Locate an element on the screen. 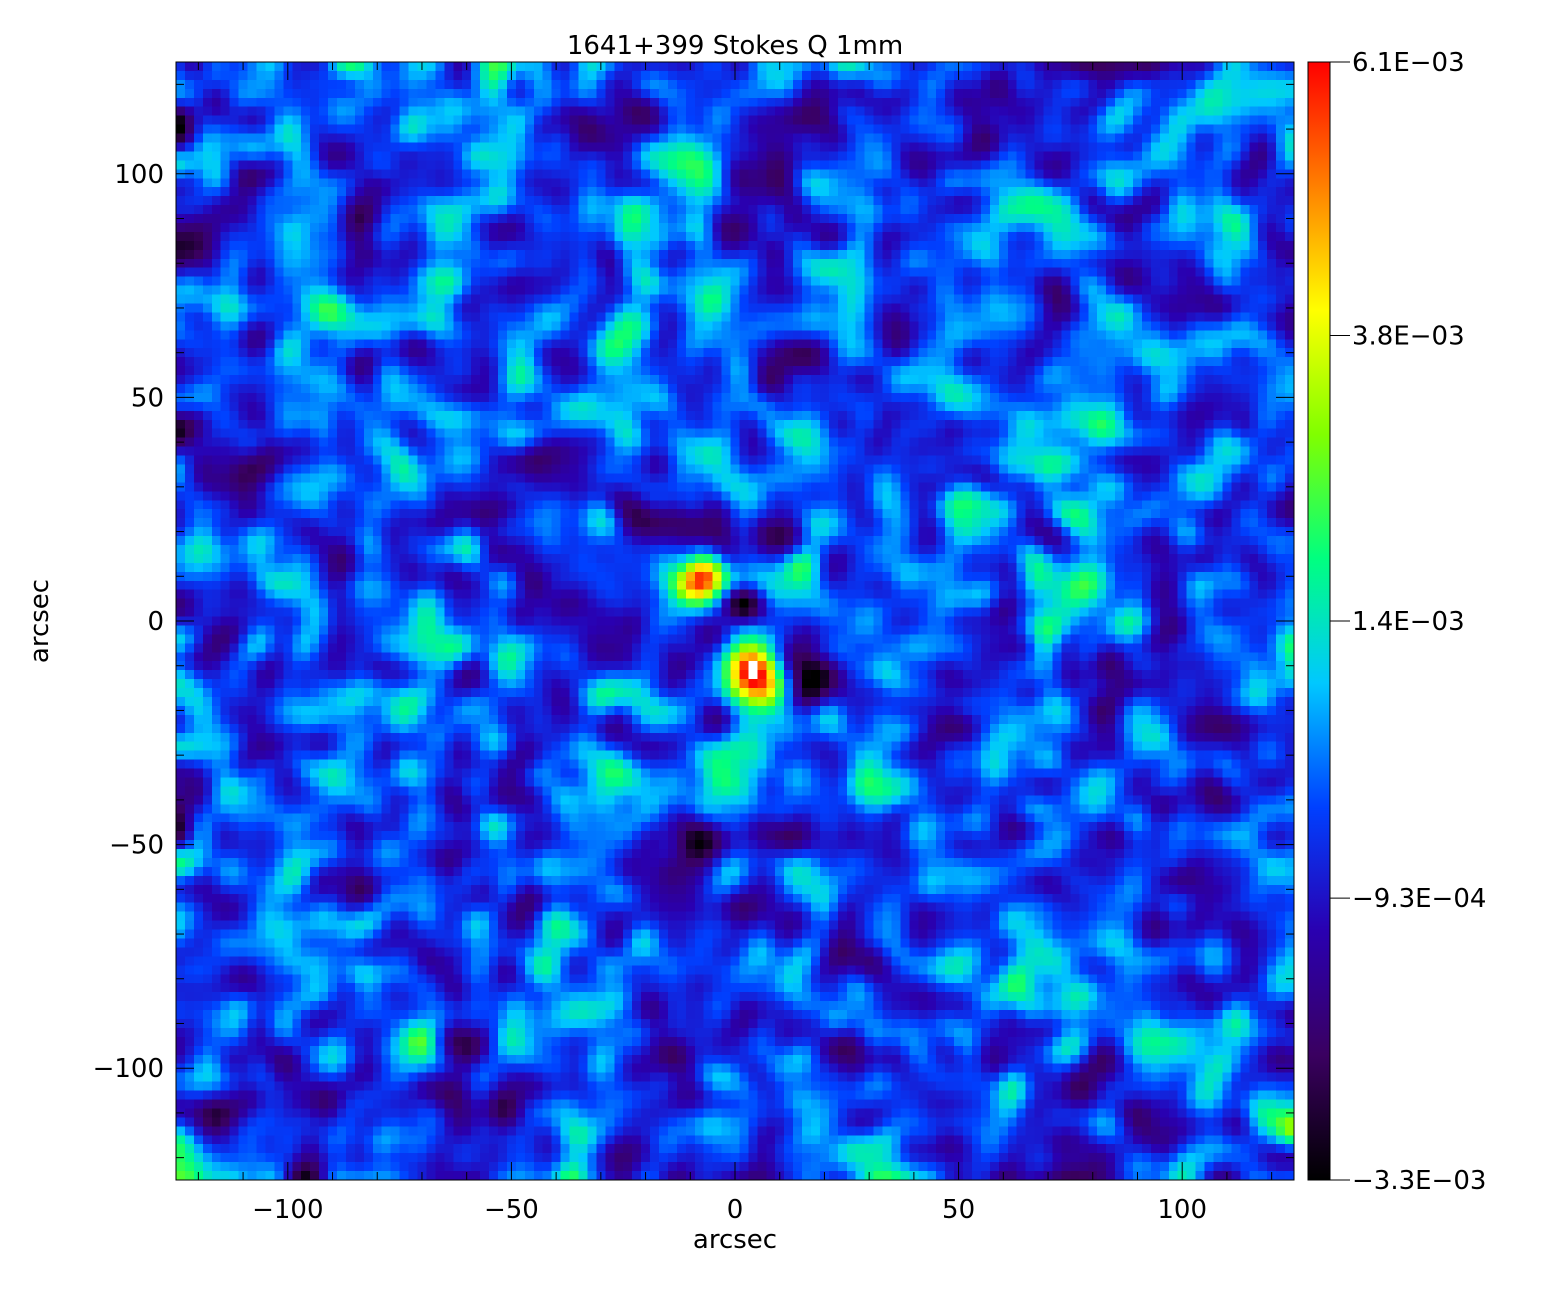 The image size is (1552, 1298). x-tick-label: 50 is located at coordinates (958, 1210).